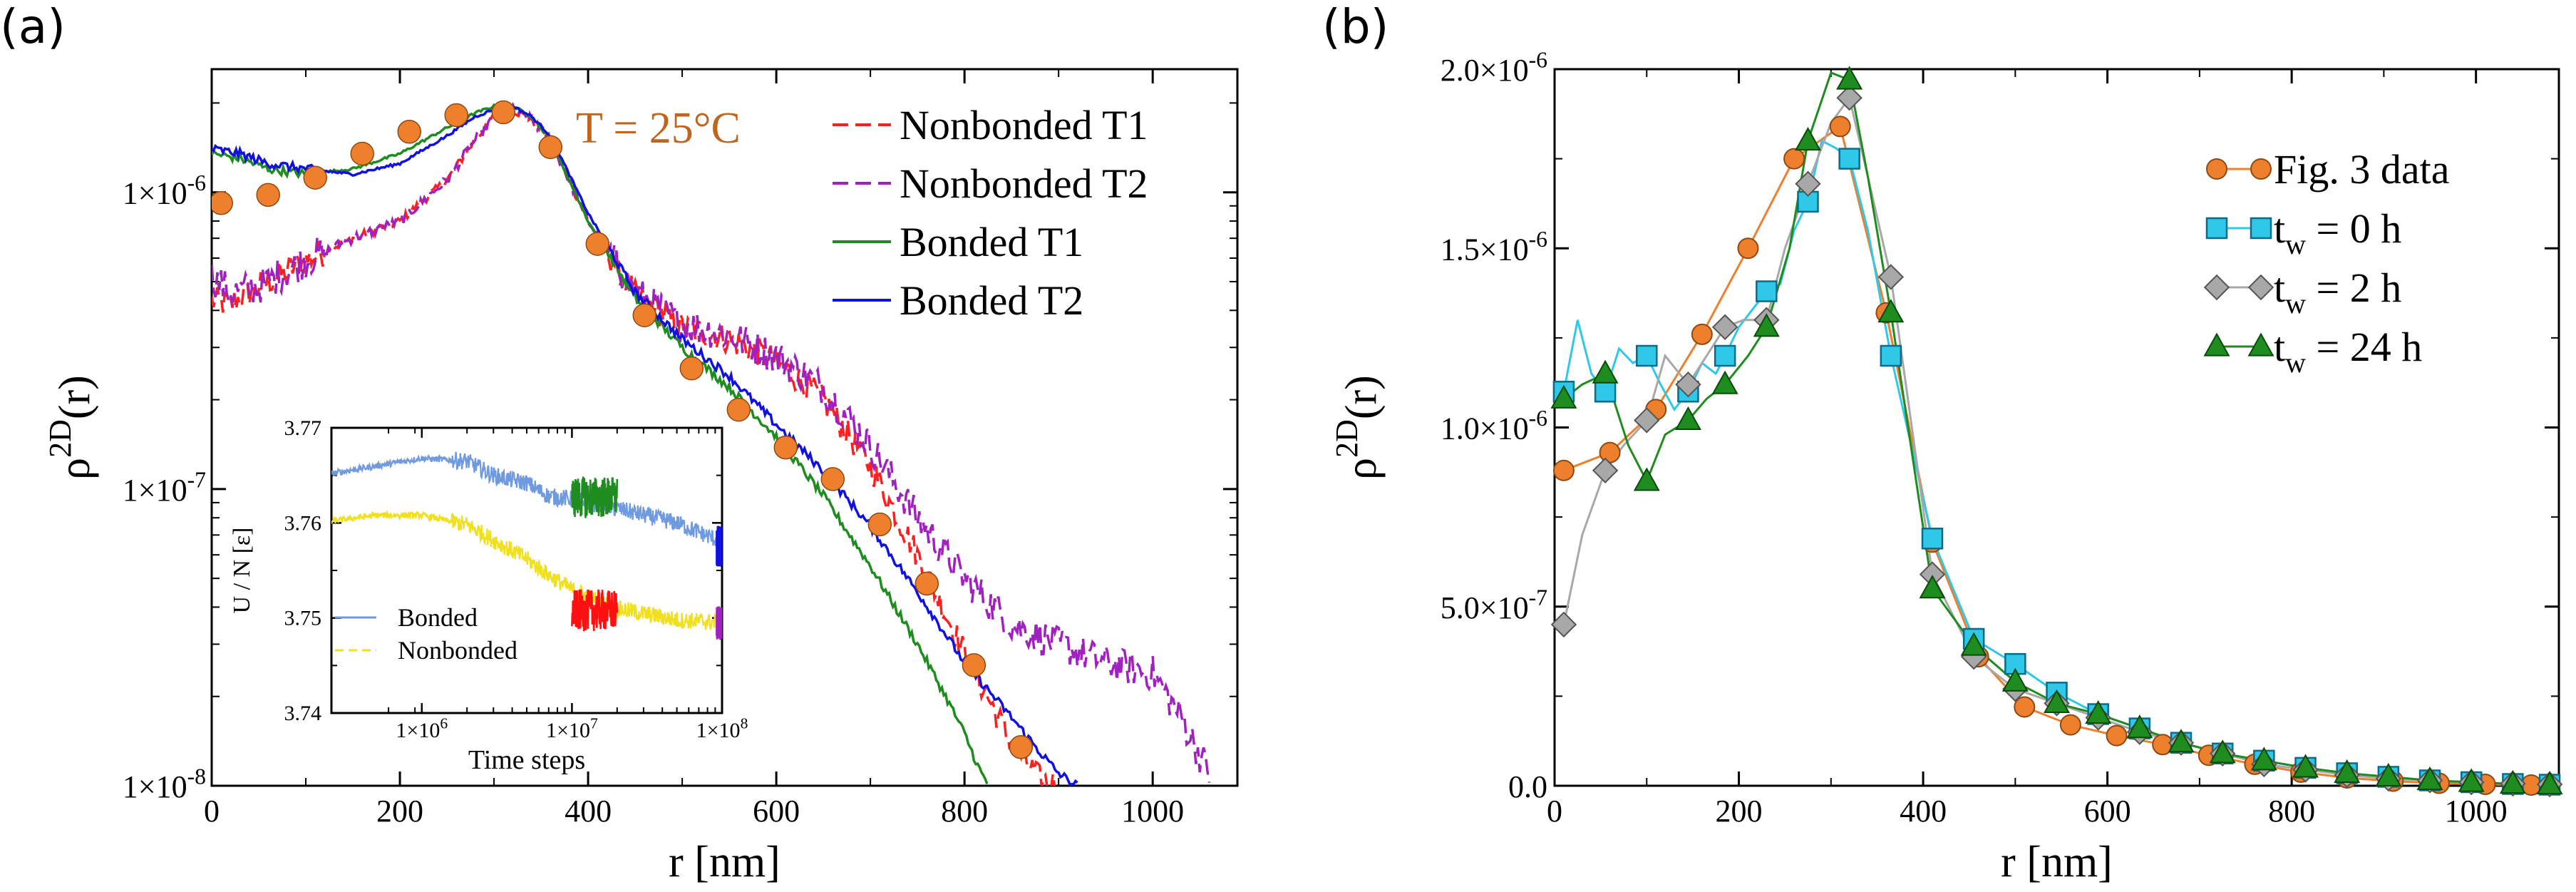  What do you see at coordinates (164, 487) in the screenshot?
I see `y-tick-label: 1×10⁻⁷` at bounding box center [164, 487].